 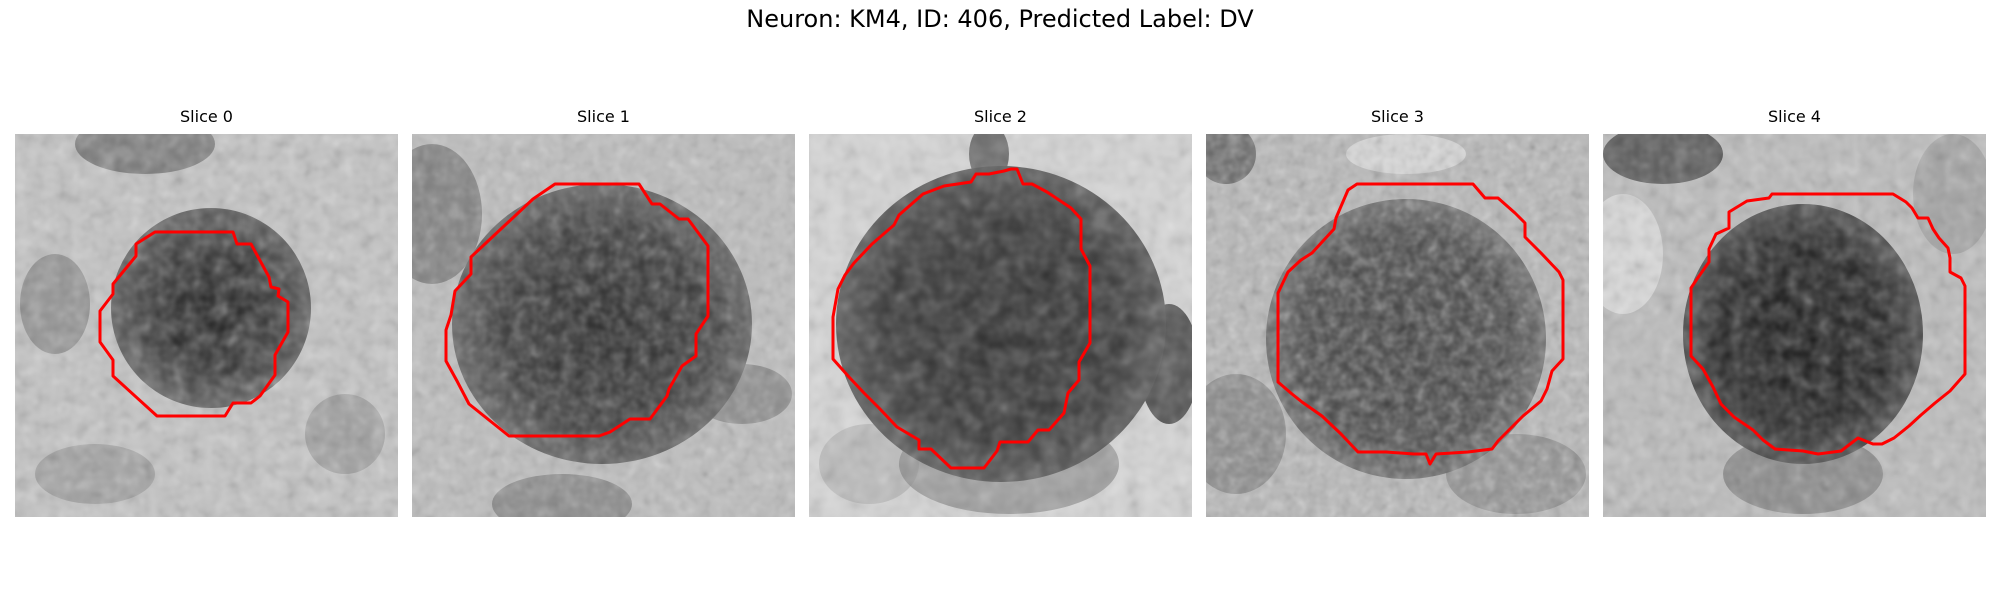 I want to click on slice-title-3: Slice 3, so click(x=1397, y=116).